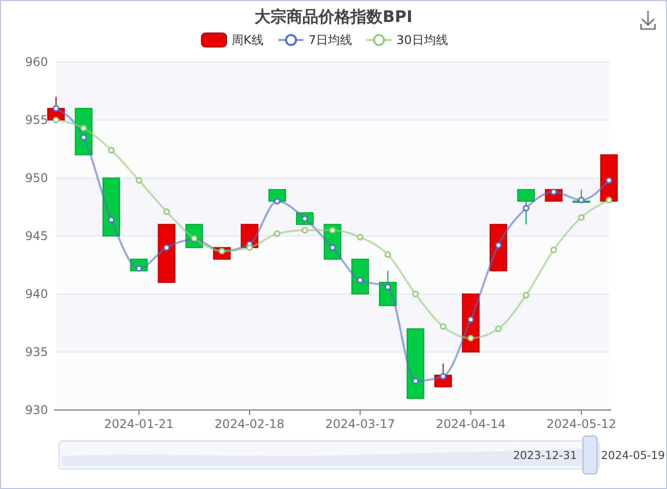 This screenshot has height=489, width=667. What do you see at coordinates (333, 16) in the screenshot?
I see `chart-title: 大宗商品价格指数BPI` at bounding box center [333, 16].